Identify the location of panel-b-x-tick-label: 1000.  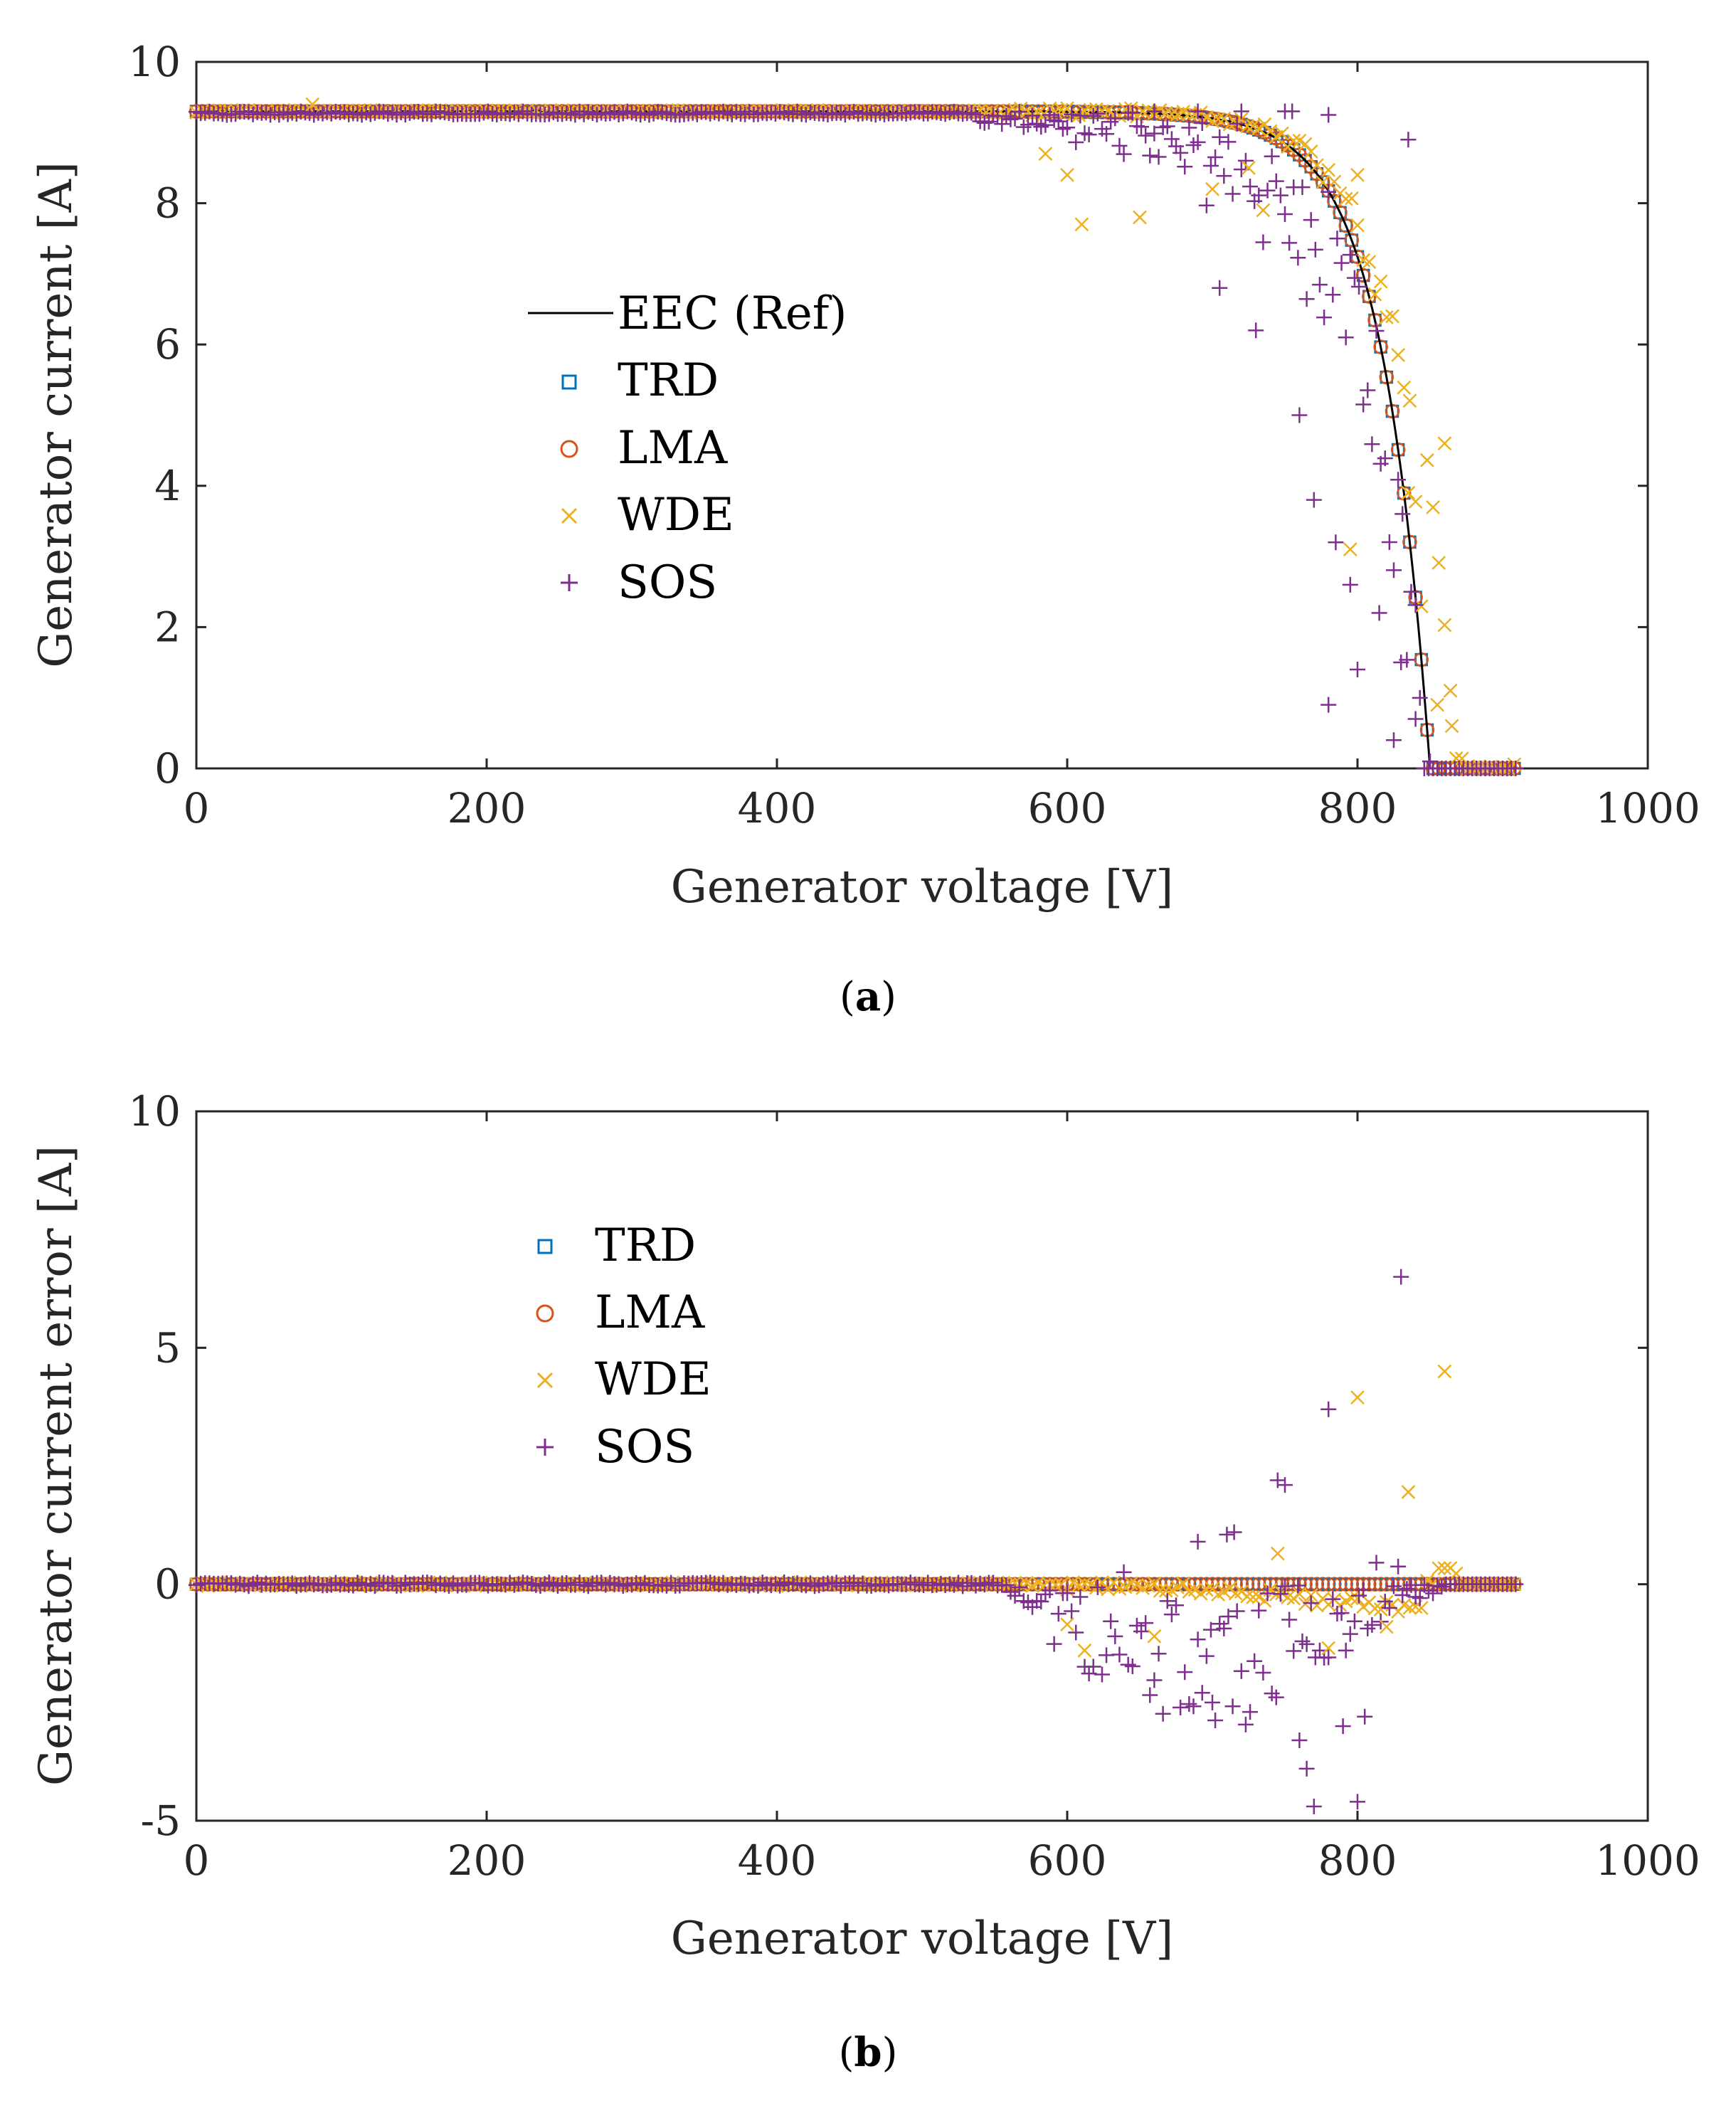
(1648, 1860).